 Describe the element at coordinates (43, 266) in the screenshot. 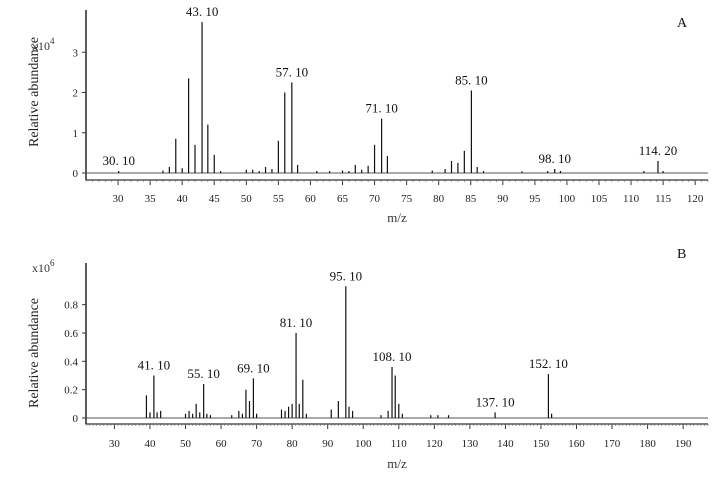

I see `y-multiplier: x106` at that location.